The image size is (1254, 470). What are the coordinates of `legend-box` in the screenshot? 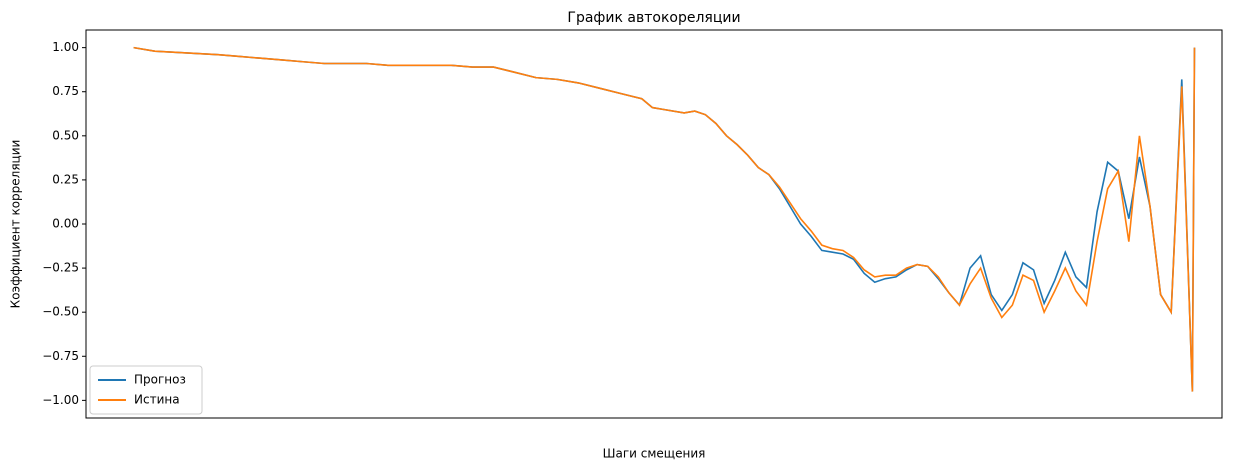 It's located at (146, 390).